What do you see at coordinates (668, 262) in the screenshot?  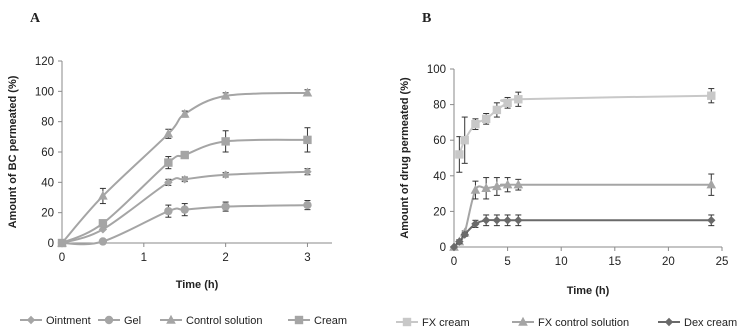 I see `x-tick-label: 20` at bounding box center [668, 262].